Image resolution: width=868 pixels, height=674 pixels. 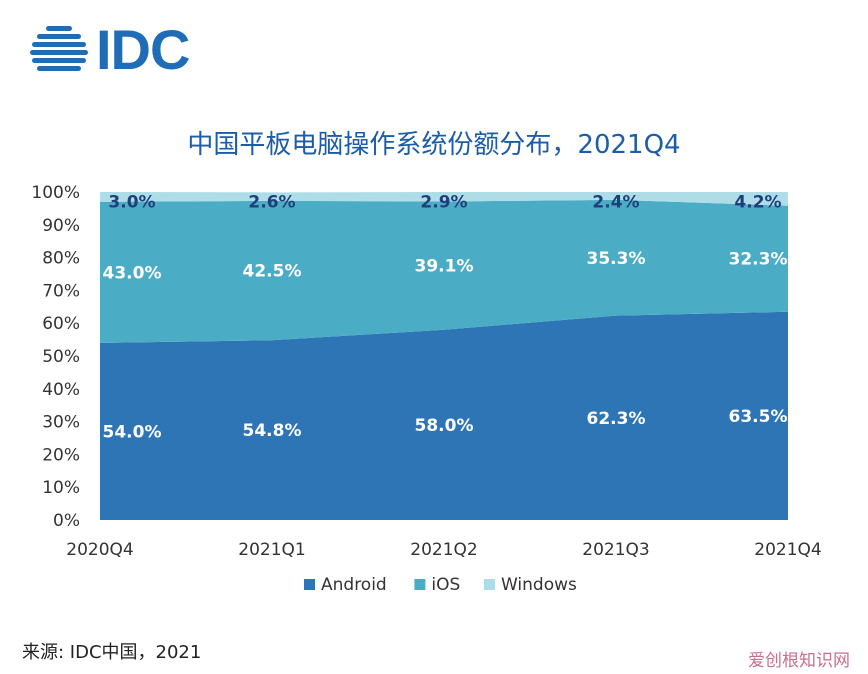 I want to click on legend-label-ios: iOS, so click(x=445, y=585).